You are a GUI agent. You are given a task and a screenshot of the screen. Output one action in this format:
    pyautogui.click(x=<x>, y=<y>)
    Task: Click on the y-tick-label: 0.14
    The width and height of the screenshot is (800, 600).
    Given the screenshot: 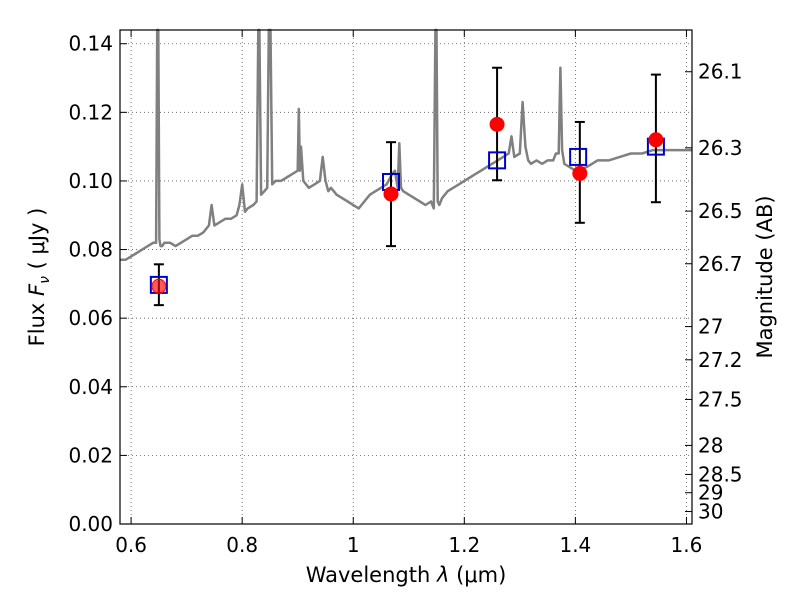 What is the action you would take?
    pyautogui.click(x=90, y=44)
    